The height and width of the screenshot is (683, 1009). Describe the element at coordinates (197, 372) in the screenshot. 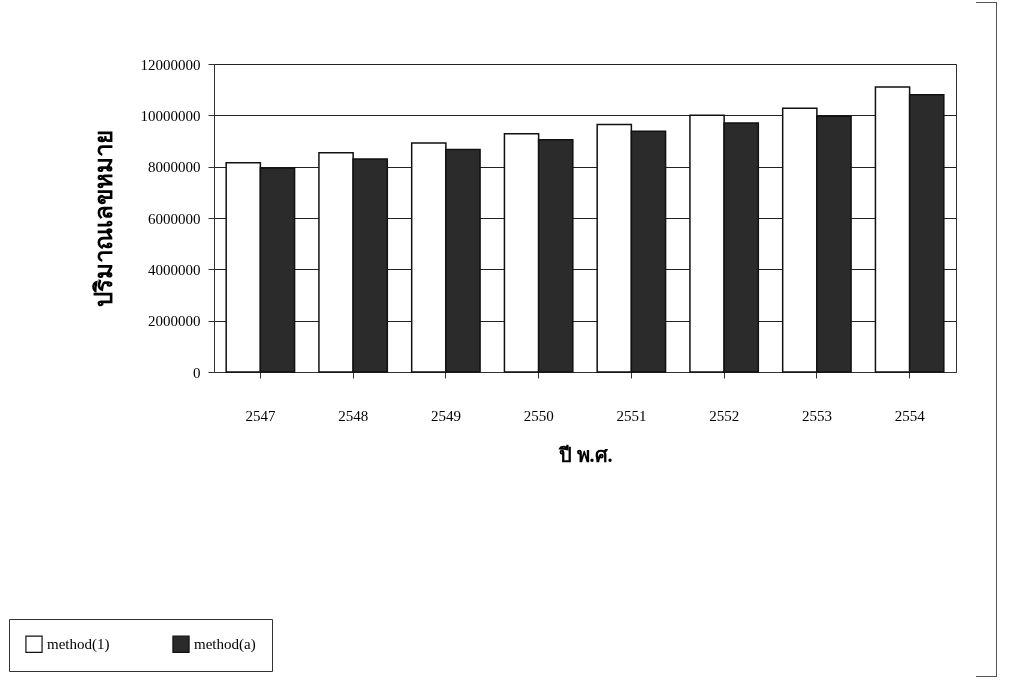

I see `y-tick-label: 0` at that location.